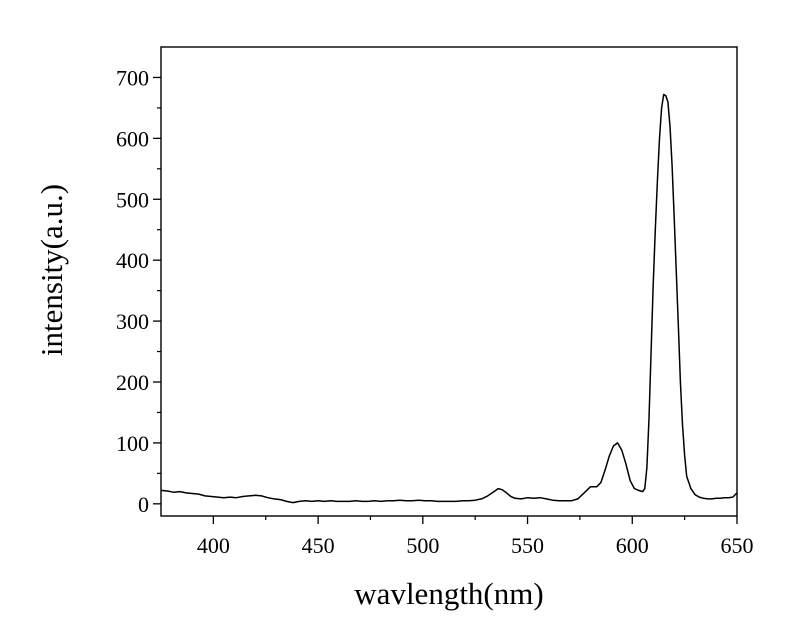  I want to click on y-axis-title: intensity(a.u.), so click(51, 270).